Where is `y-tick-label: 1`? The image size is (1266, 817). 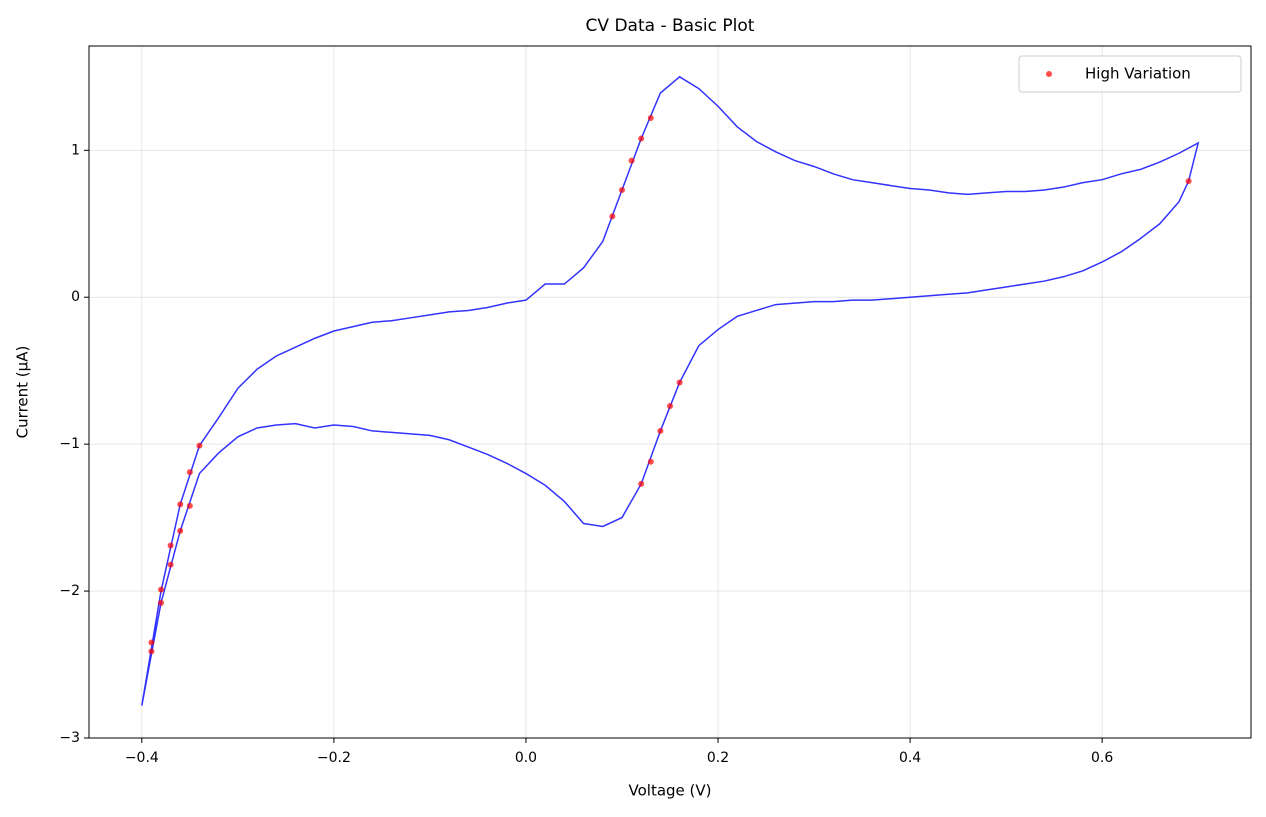
y-tick-label: 1 is located at coordinates (75, 150).